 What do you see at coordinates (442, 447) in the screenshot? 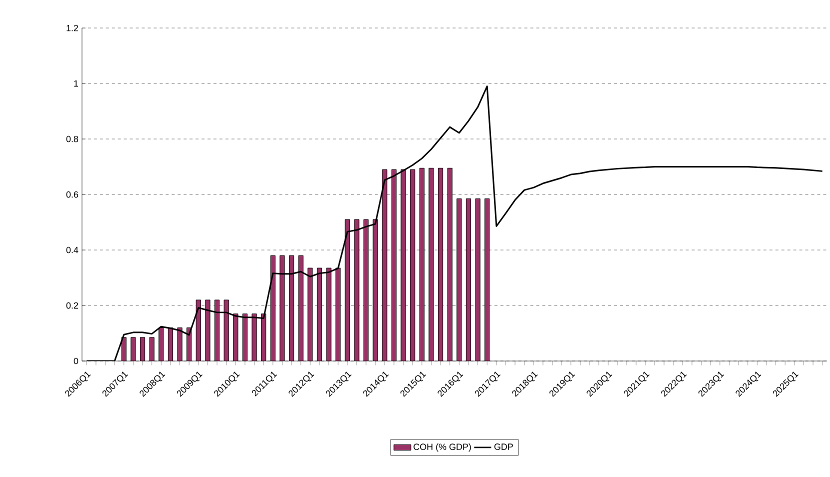
I see `legend-label: COH (% GDP)` at bounding box center [442, 447].